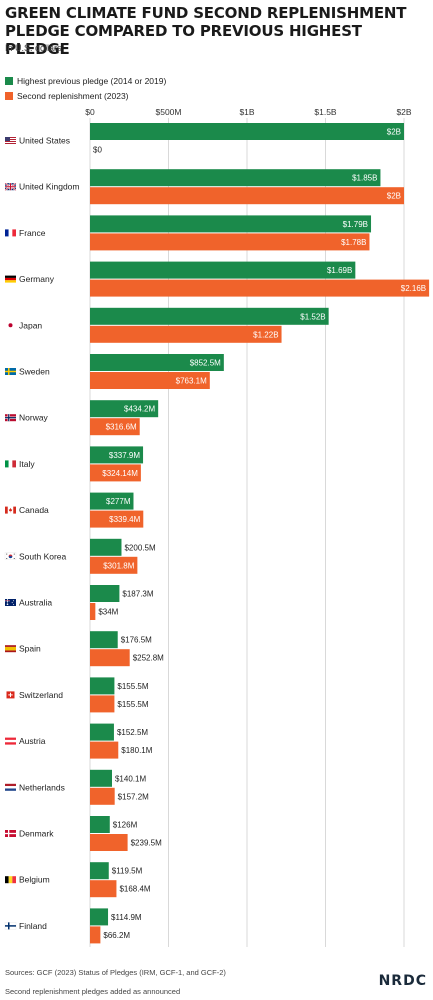 This screenshot has height=1000, width=433. I want to click on category-label: United Kingdom, so click(49, 187).